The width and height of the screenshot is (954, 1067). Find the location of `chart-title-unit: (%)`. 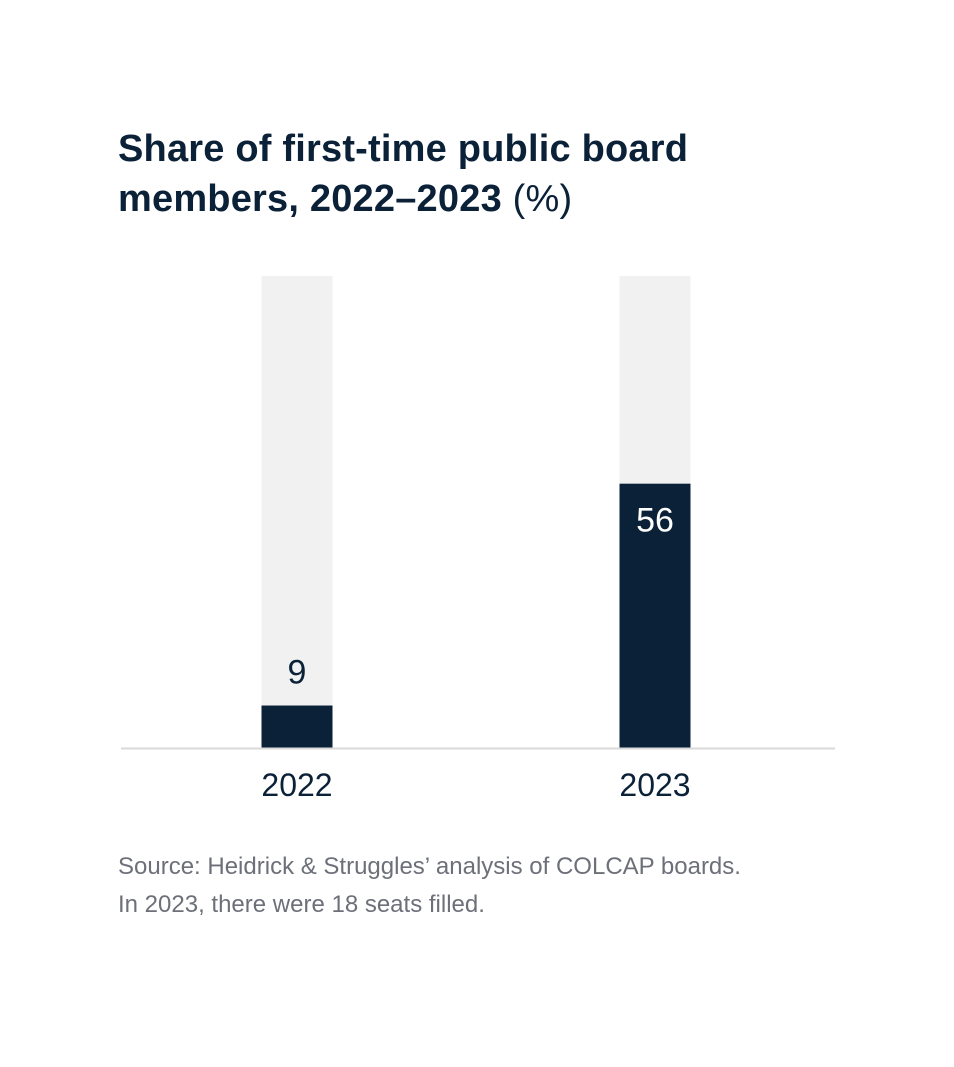

chart-title-unit: (%) is located at coordinates (542, 199).